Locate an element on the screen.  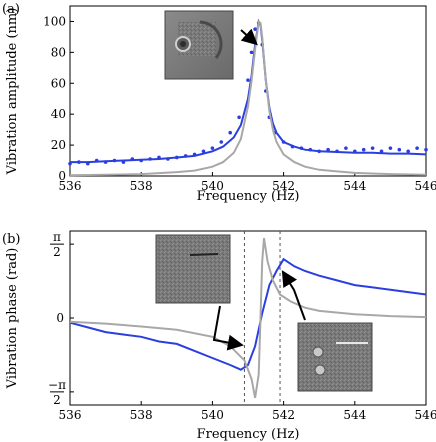
x-tick-label-a: 544 is located at coordinates (354, 186).